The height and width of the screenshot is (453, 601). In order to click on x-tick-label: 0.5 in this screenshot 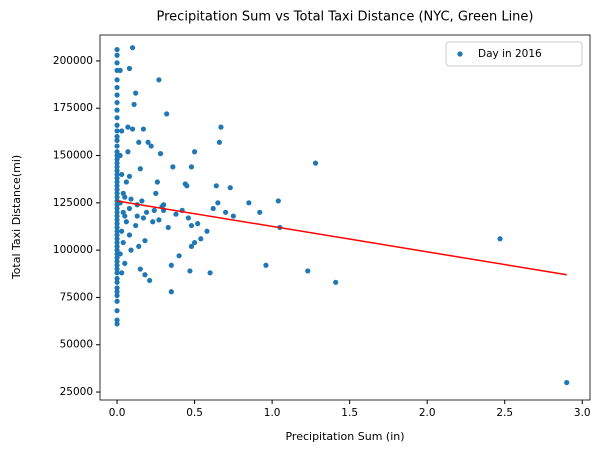, I will do `click(194, 413)`.